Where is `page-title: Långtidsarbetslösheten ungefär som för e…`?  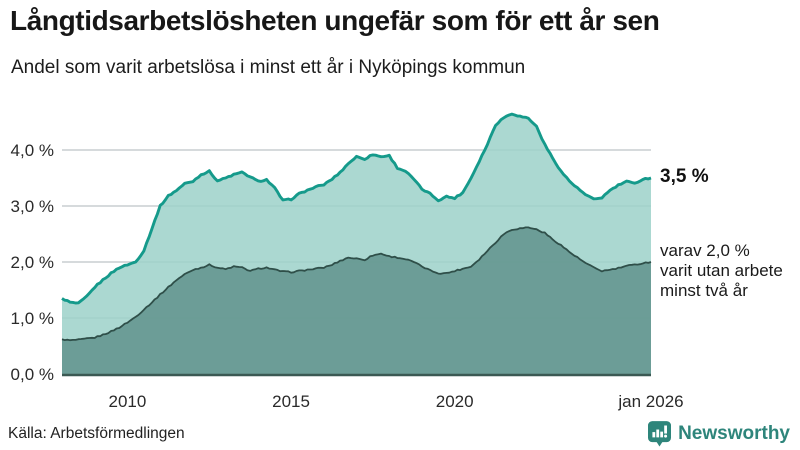 page-title: Långtidsarbetslösheten ungefär som för e… is located at coordinates (335, 20).